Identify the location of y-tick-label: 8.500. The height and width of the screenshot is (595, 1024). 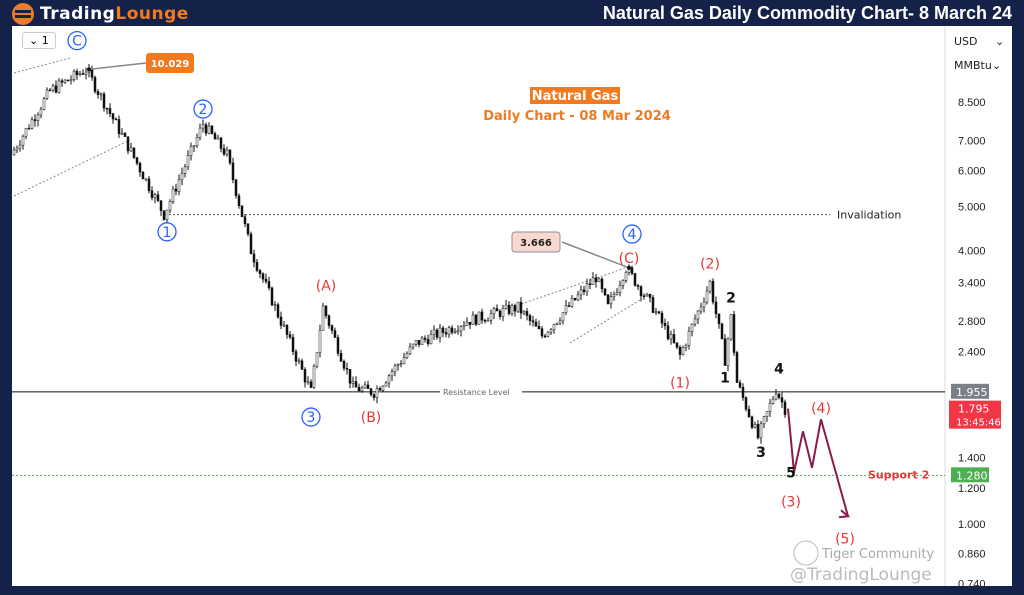
(972, 103).